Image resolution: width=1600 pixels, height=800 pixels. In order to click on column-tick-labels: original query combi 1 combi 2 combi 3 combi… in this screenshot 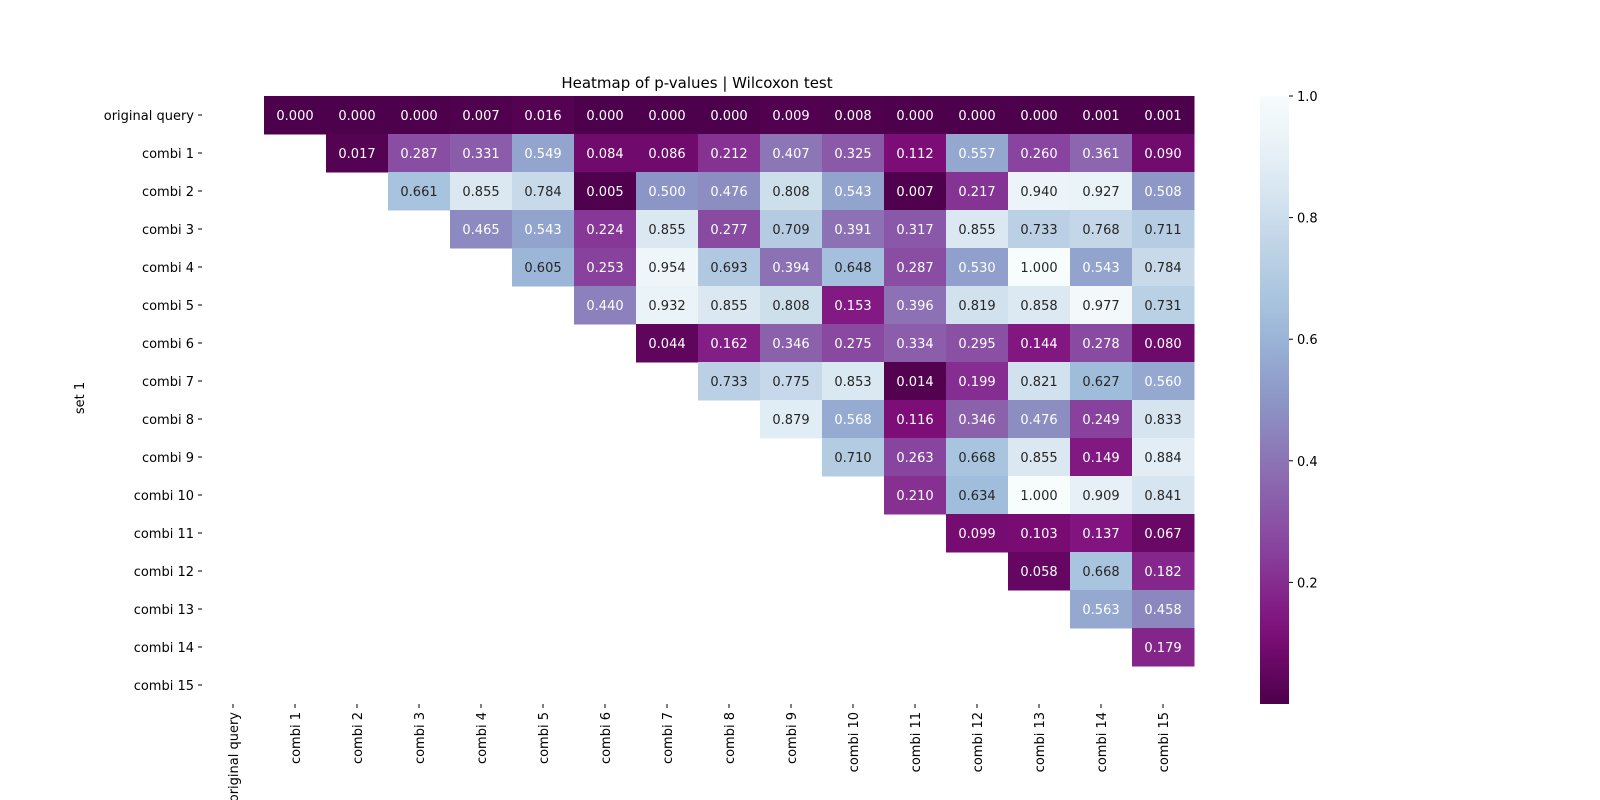, I will do `click(699, 752)`.